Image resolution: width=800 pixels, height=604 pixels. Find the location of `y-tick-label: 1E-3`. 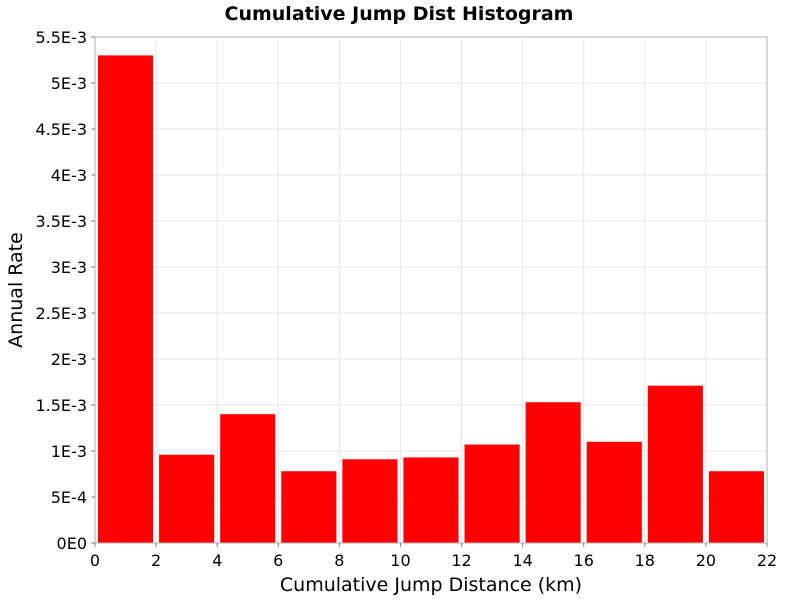

y-tick-label: 1E-3 is located at coordinates (69, 451).